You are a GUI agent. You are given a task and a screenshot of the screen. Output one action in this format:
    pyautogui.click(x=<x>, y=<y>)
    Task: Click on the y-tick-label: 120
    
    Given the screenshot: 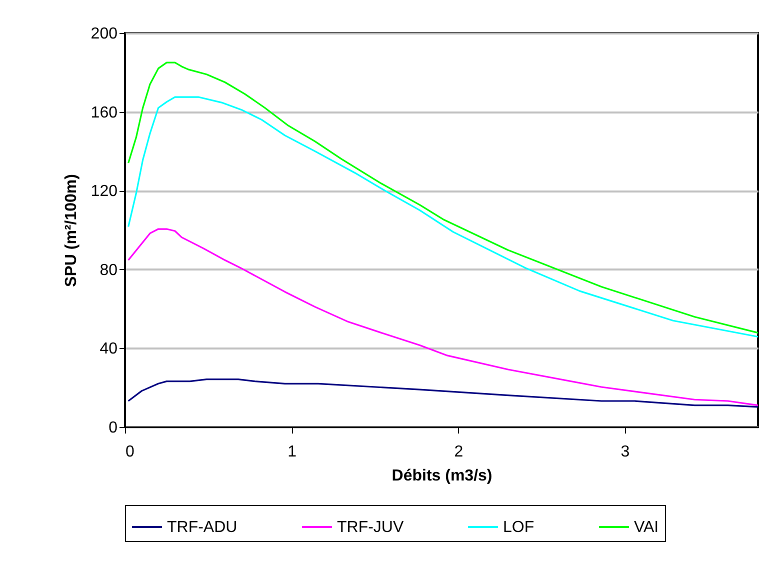 What is the action you would take?
    pyautogui.click(x=104, y=191)
    